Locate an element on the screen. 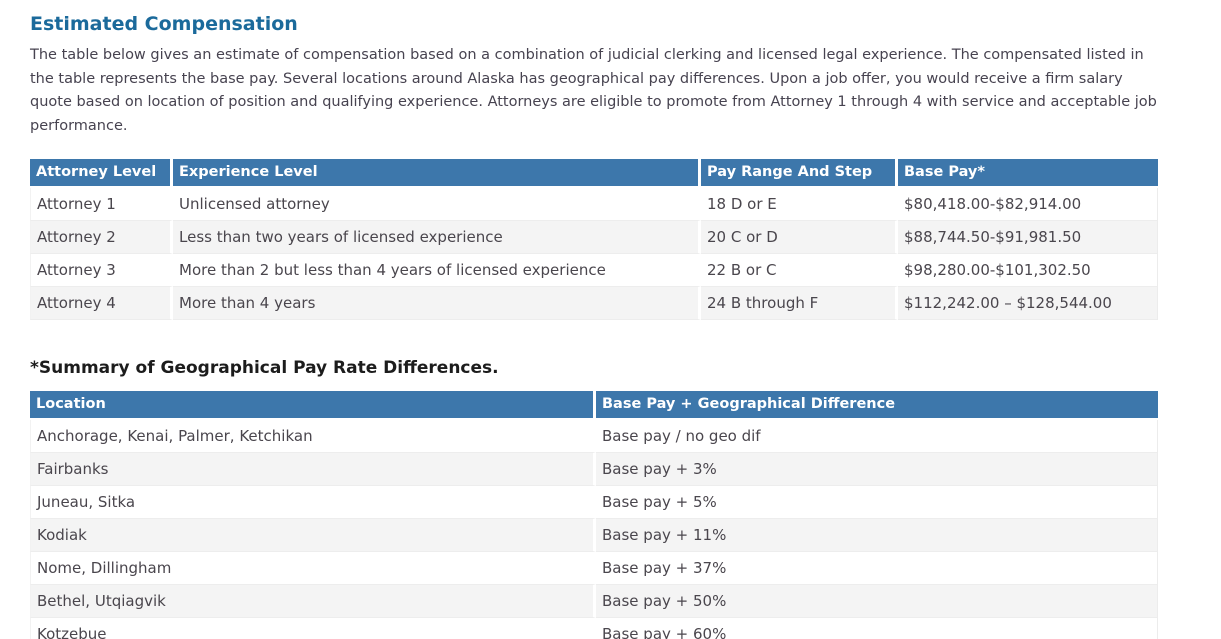 Image resolution: width=1221 pixels, height=639 pixels. table-row: Fairbanks Base pay + 3% is located at coordinates (594, 469).